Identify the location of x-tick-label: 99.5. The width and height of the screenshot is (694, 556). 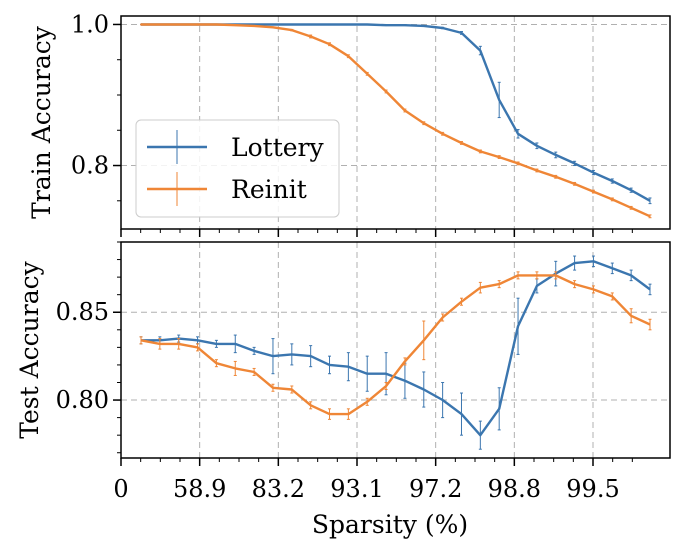
(592, 489).